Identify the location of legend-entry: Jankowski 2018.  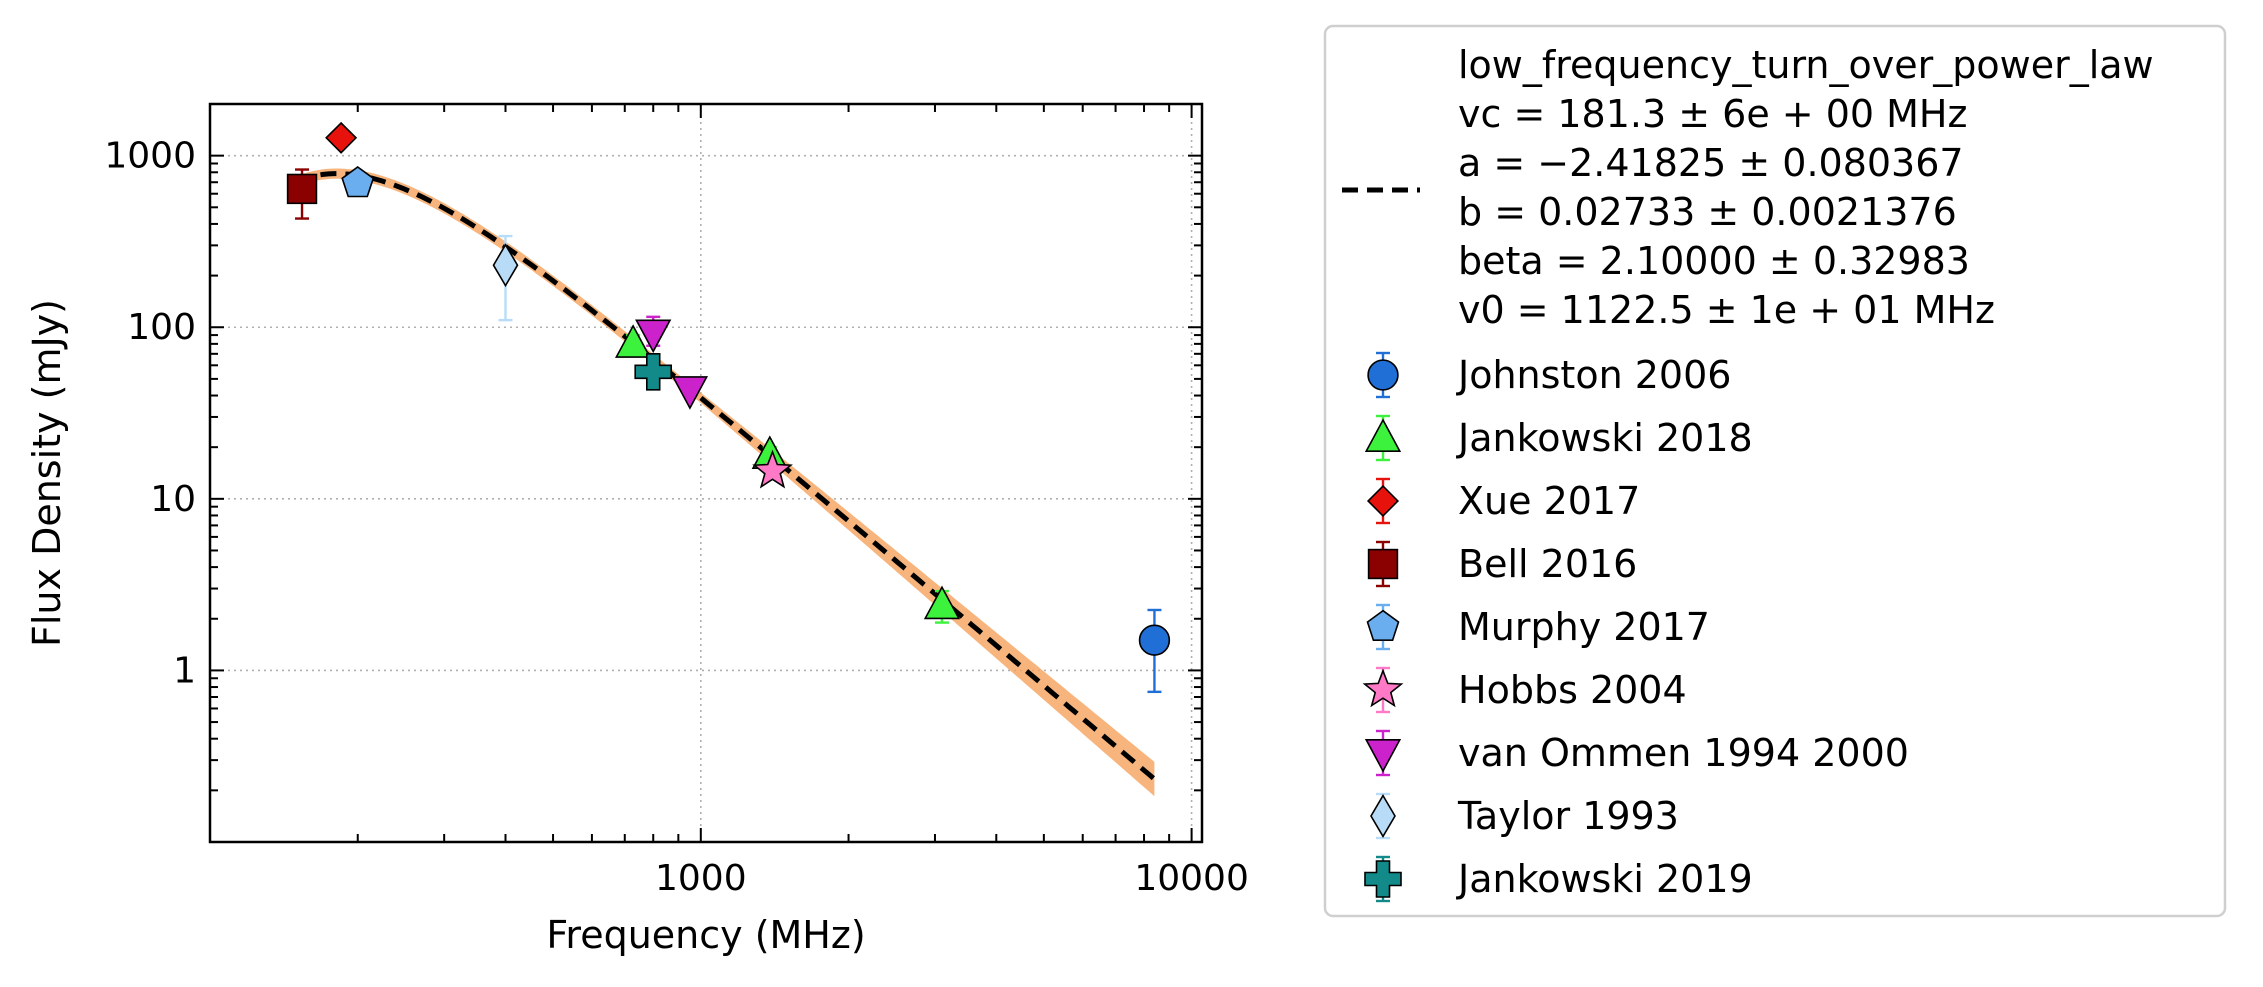
(1558, 438).